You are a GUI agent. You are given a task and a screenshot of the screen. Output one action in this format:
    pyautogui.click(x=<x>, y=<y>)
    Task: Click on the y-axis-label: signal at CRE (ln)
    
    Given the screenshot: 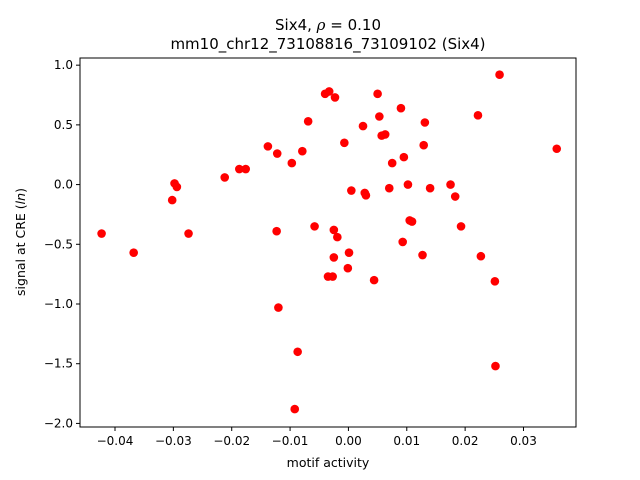 What is the action you would take?
    pyautogui.click(x=20, y=242)
    